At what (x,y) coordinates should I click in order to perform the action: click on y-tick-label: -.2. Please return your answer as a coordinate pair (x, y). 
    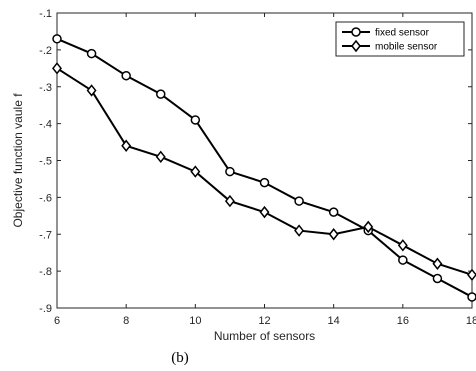
    Looking at the image, I should click on (45, 51).